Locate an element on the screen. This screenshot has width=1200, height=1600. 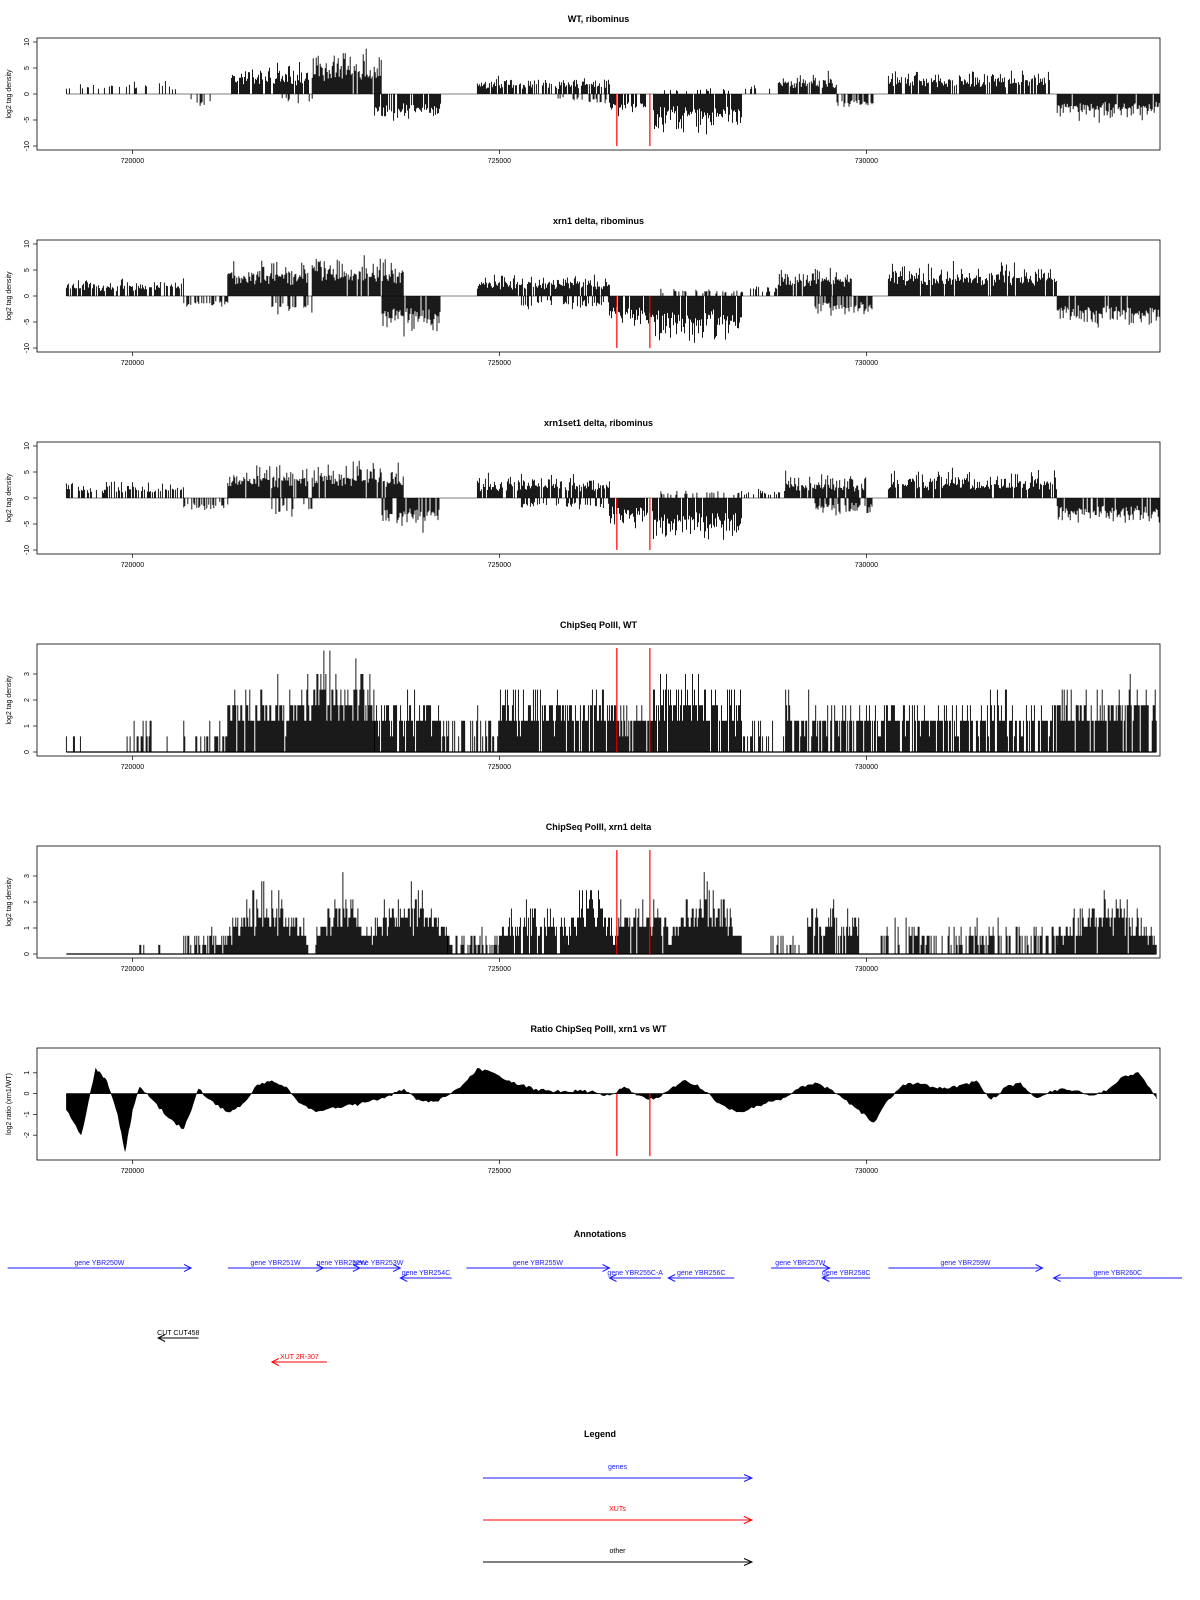
chart-title-5: ChipSeq PolII, xrn1 delta is located at coordinates (599, 827).